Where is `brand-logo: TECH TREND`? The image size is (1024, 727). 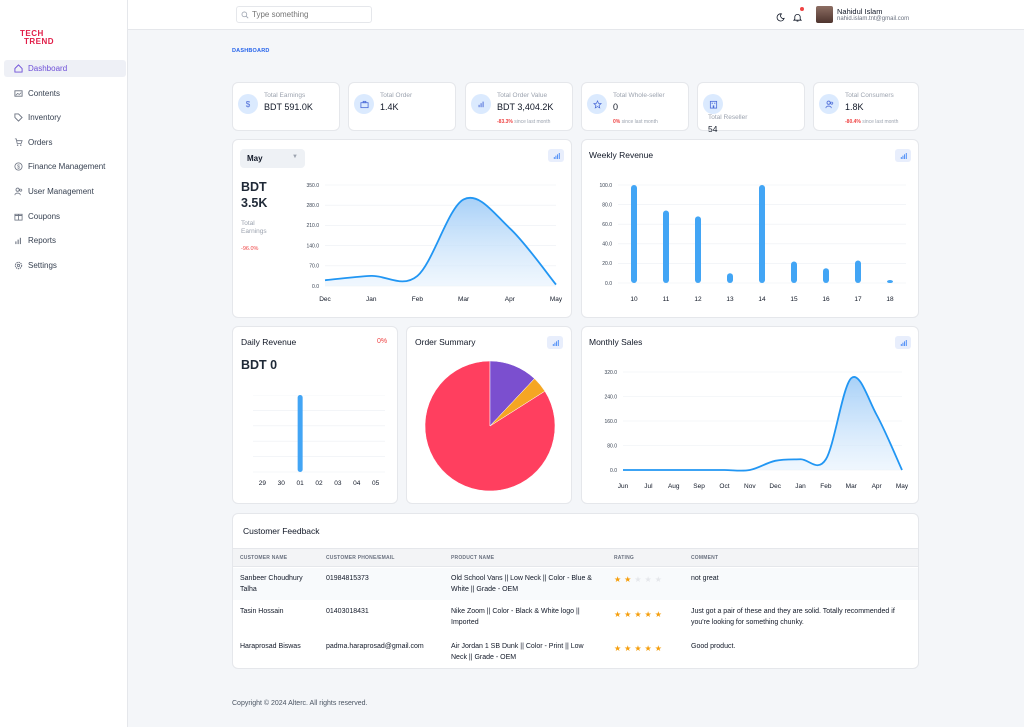
brand-logo: TECH TREND is located at coordinates (37, 37).